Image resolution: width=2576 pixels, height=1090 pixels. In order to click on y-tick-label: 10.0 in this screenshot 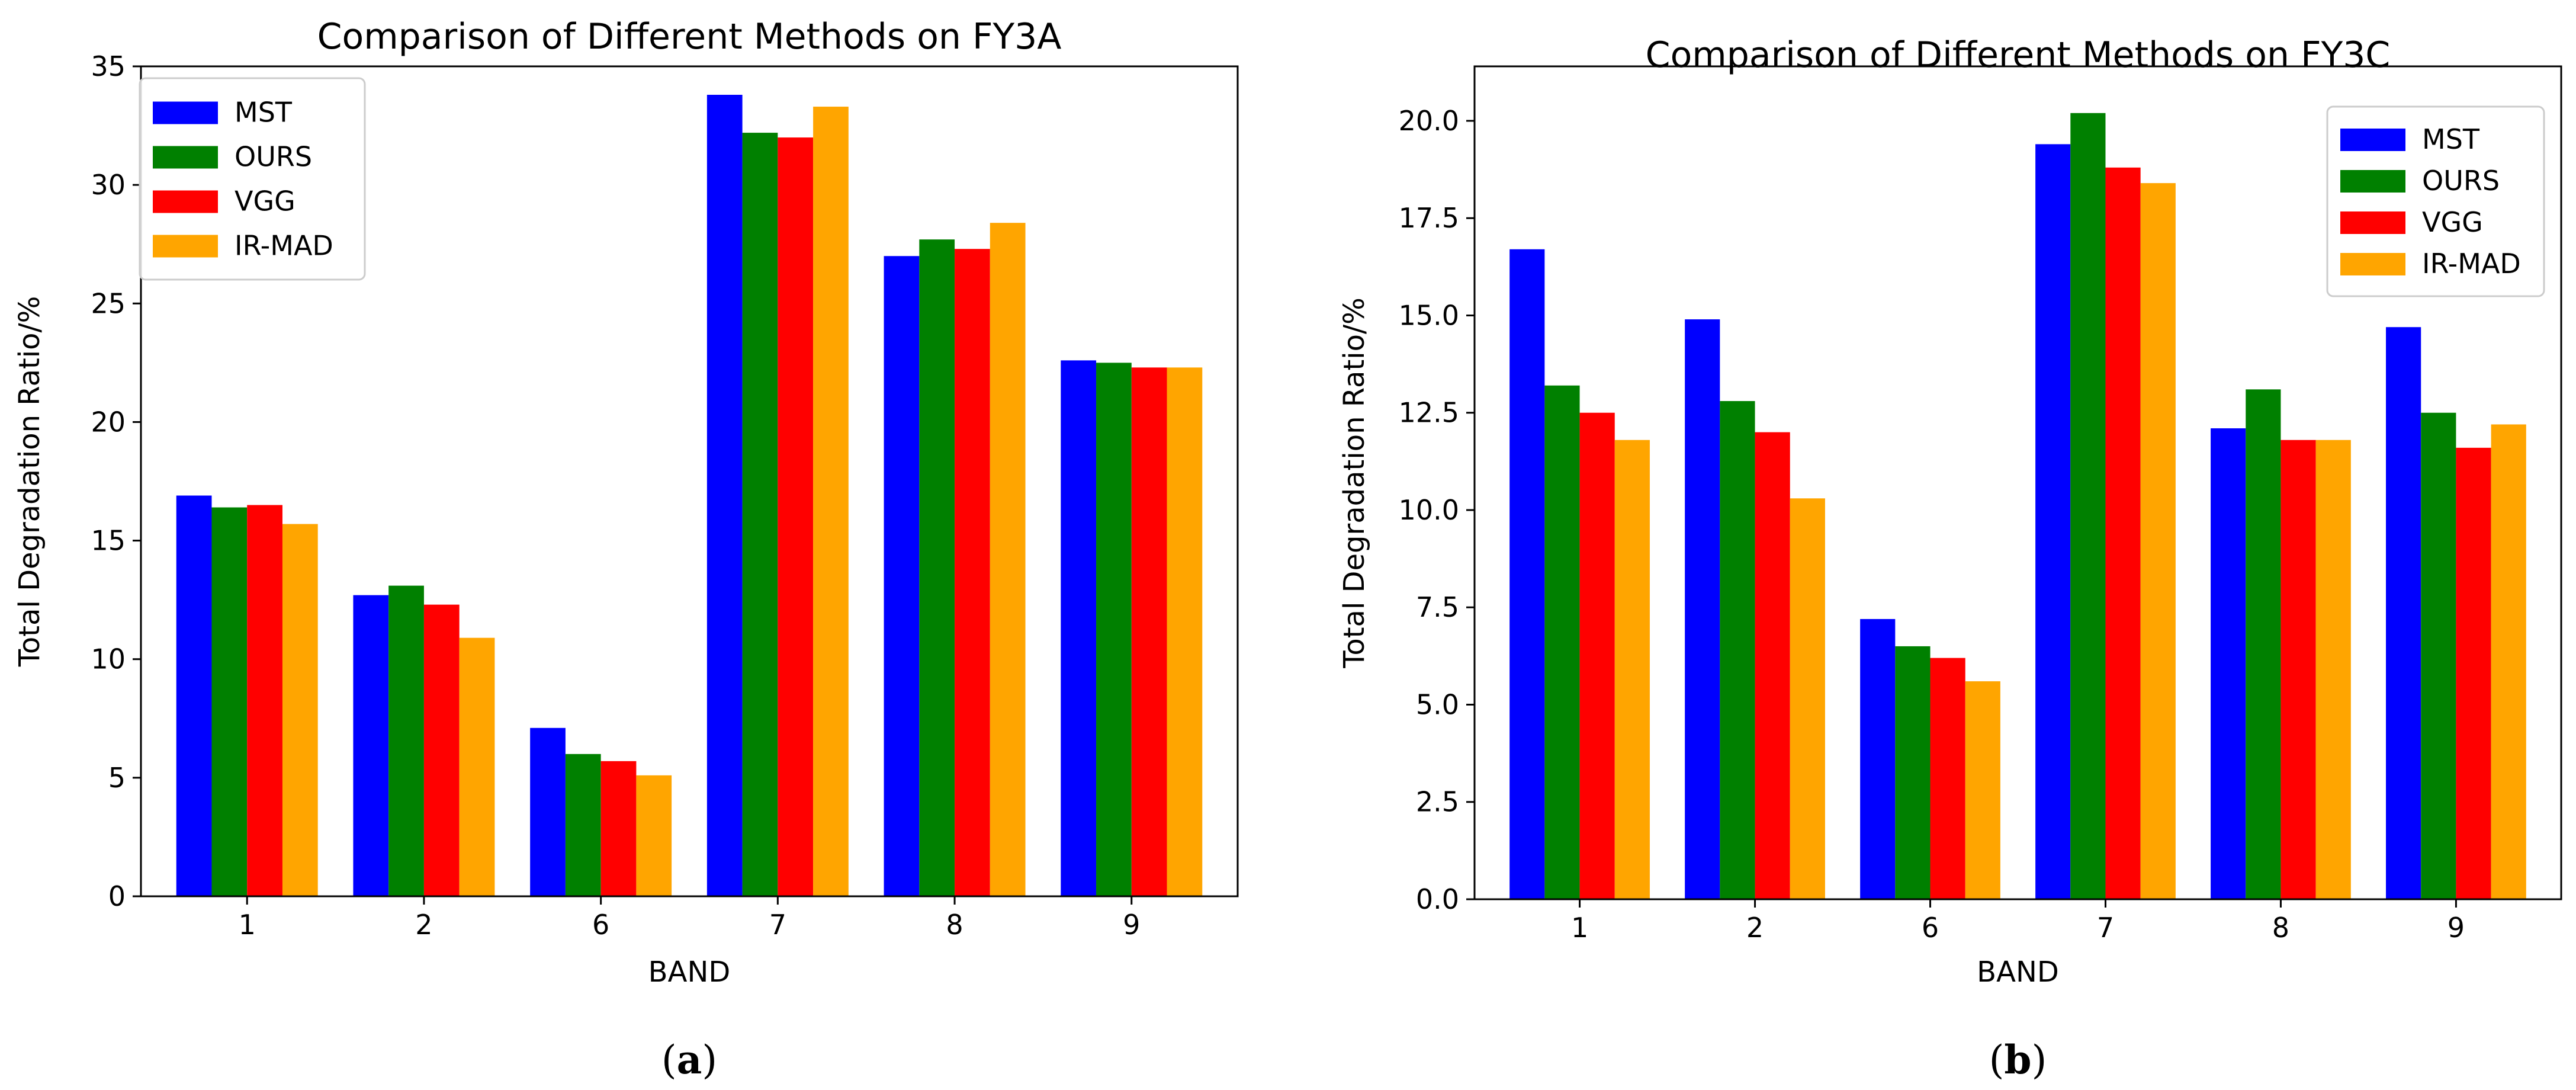, I will do `click(1429, 510)`.